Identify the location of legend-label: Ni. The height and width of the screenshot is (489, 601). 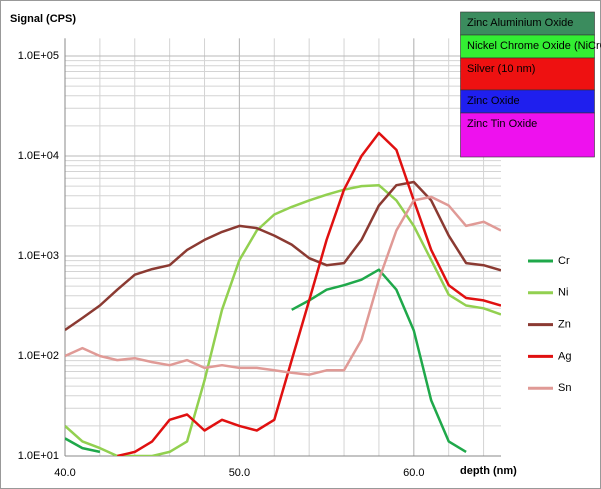
(563, 293).